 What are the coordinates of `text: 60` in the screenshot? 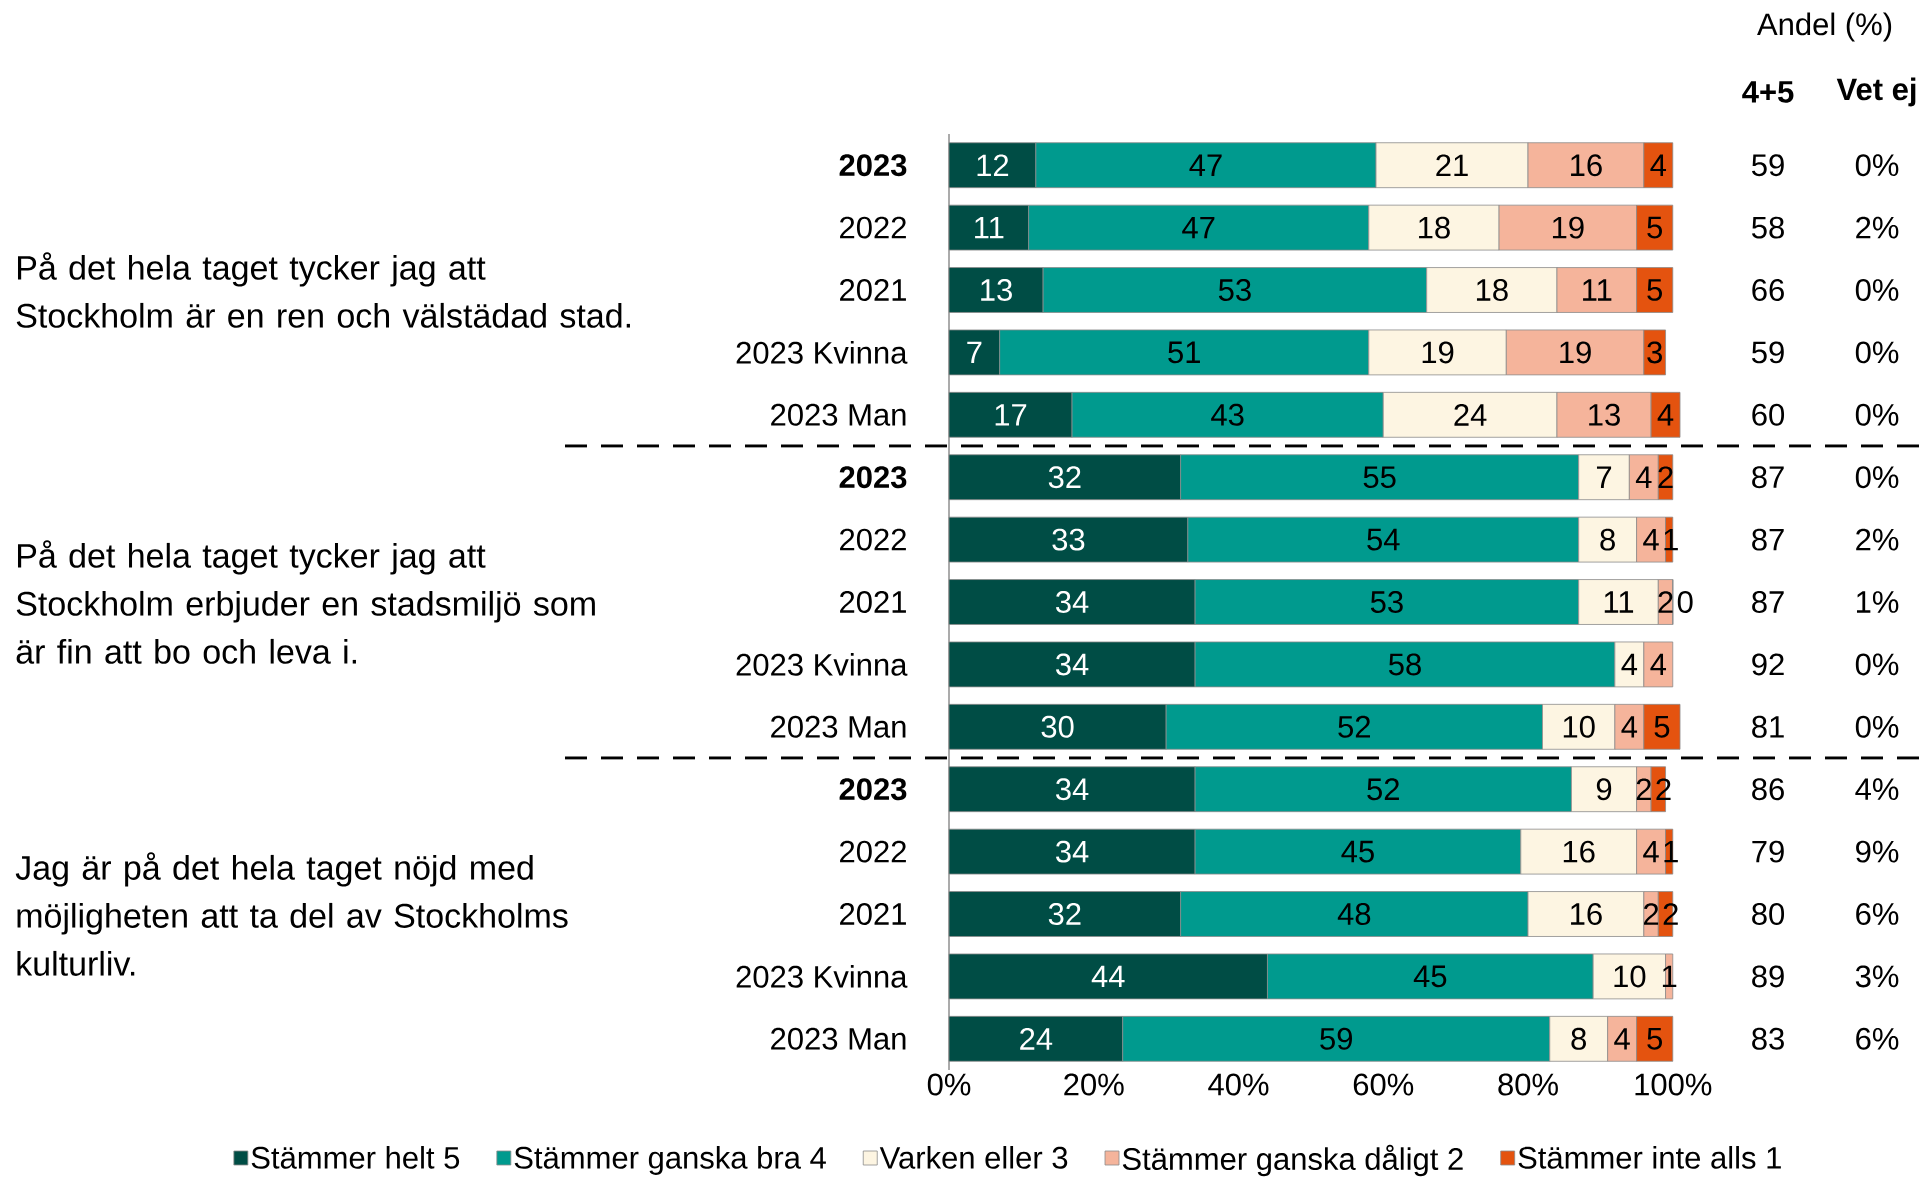 It's located at (1768, 414).